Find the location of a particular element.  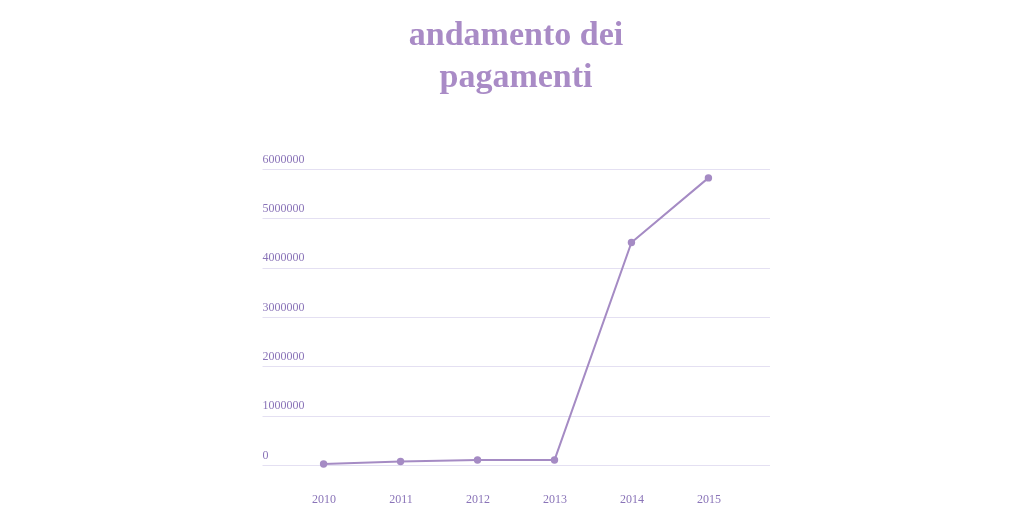

x-tick-label: 2015 is located at coordinates (708, 498).